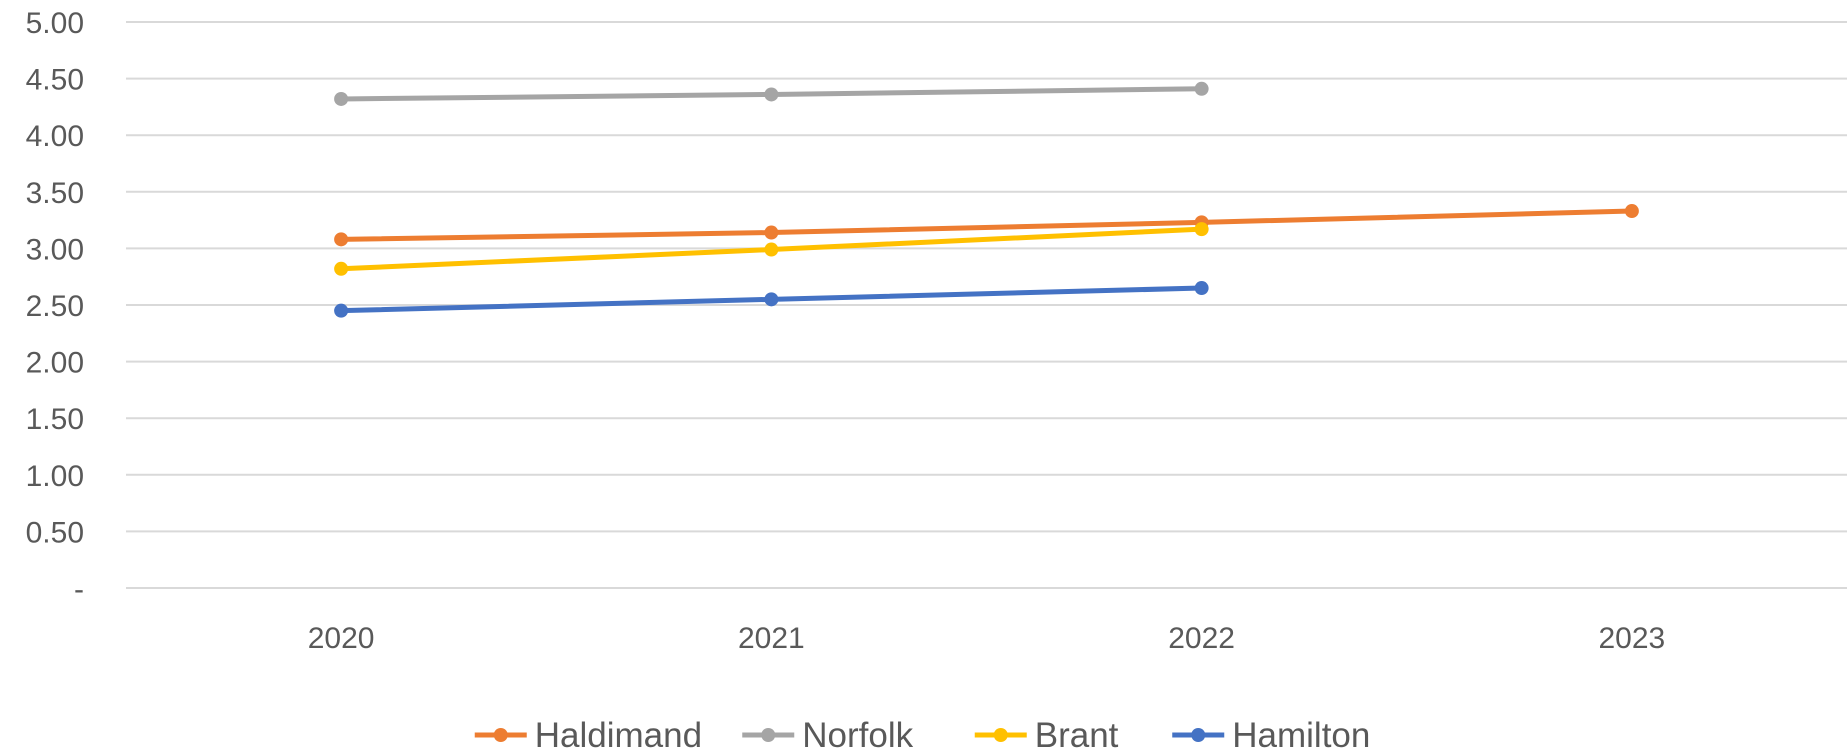  I want to click on series-hamilton, so click(771, 299).